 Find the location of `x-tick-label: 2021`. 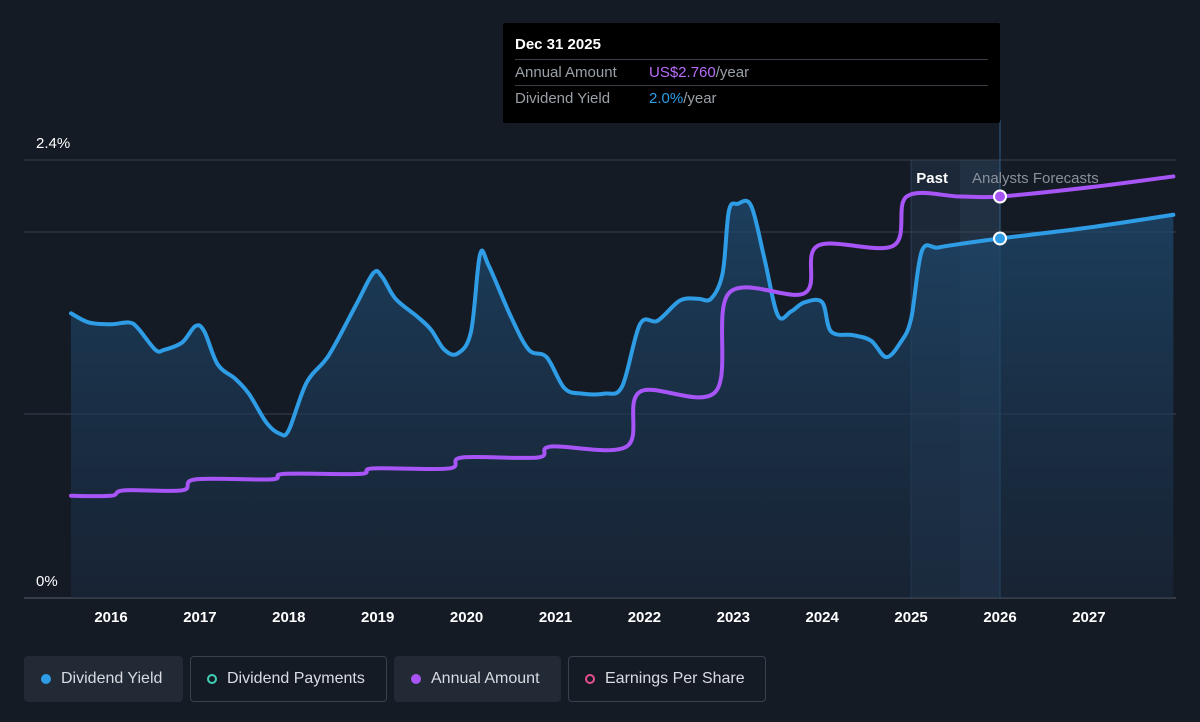

x-tick-label: 2021 is located at coordinates (555, 617).